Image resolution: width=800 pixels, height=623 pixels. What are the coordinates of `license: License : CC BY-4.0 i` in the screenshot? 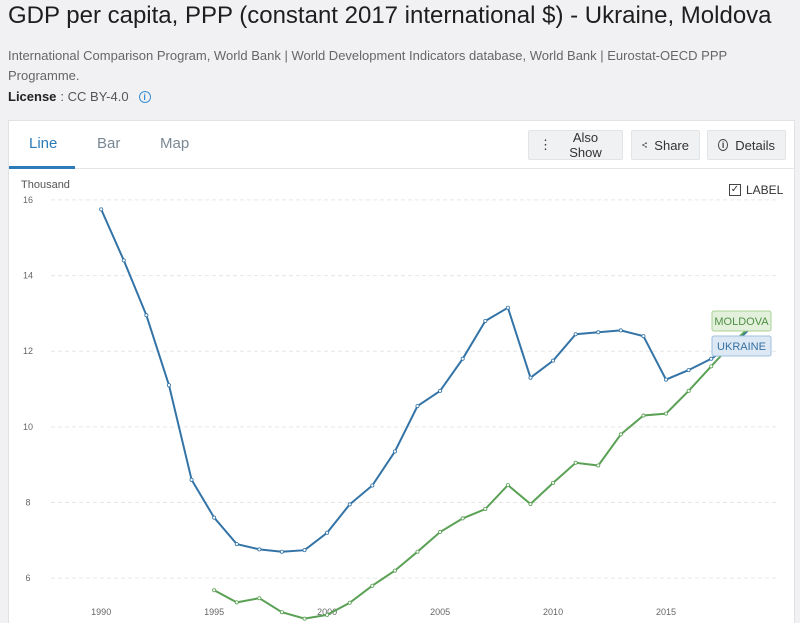 It's located at (79, 96).